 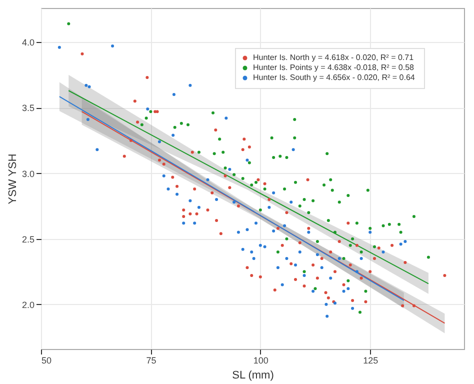 I want to click on legend-label: Hunter Is. Points y = 4.638x -0.018, R² = 0.58, so click(x=334, y=67).